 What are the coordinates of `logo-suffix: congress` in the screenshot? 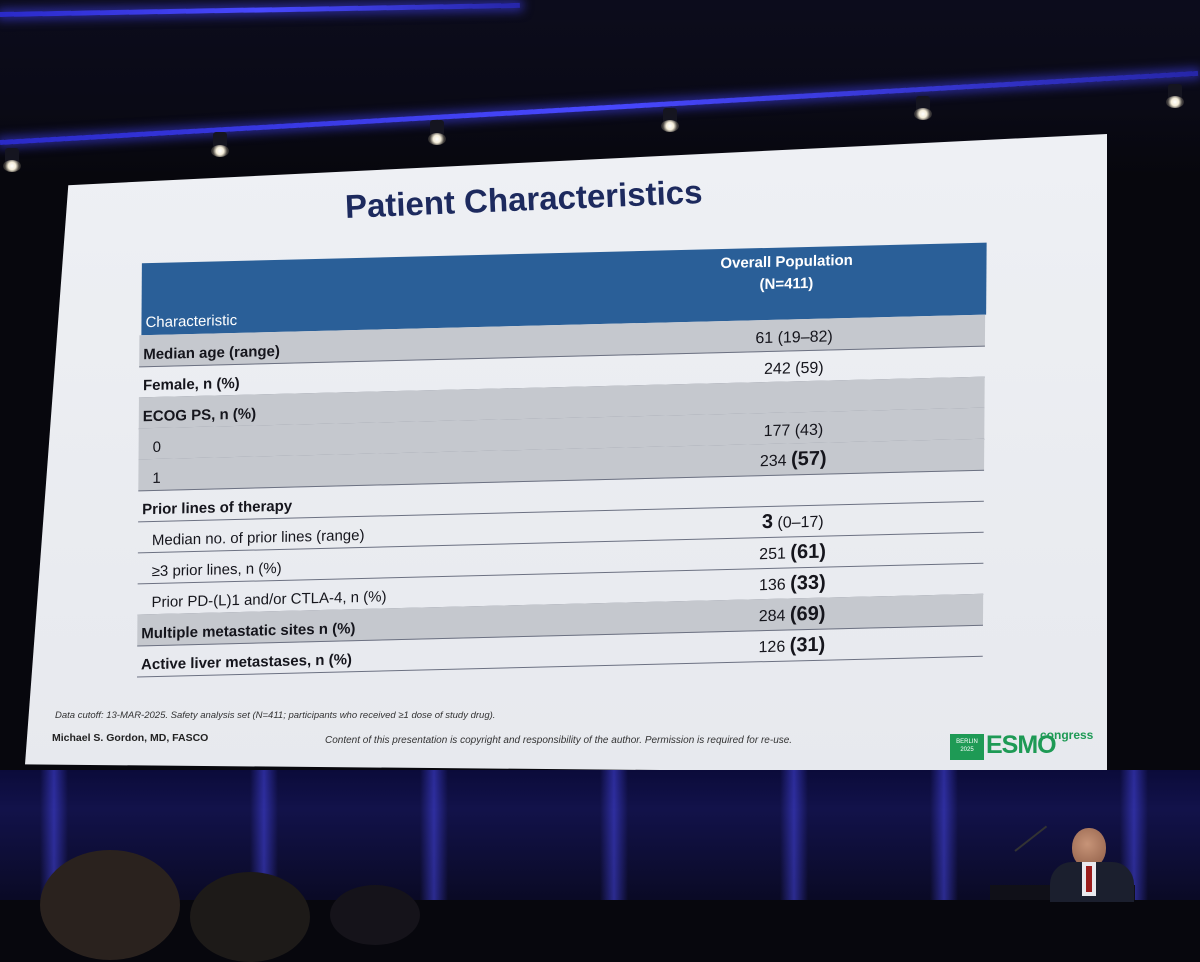 It's located at (1066, 735).